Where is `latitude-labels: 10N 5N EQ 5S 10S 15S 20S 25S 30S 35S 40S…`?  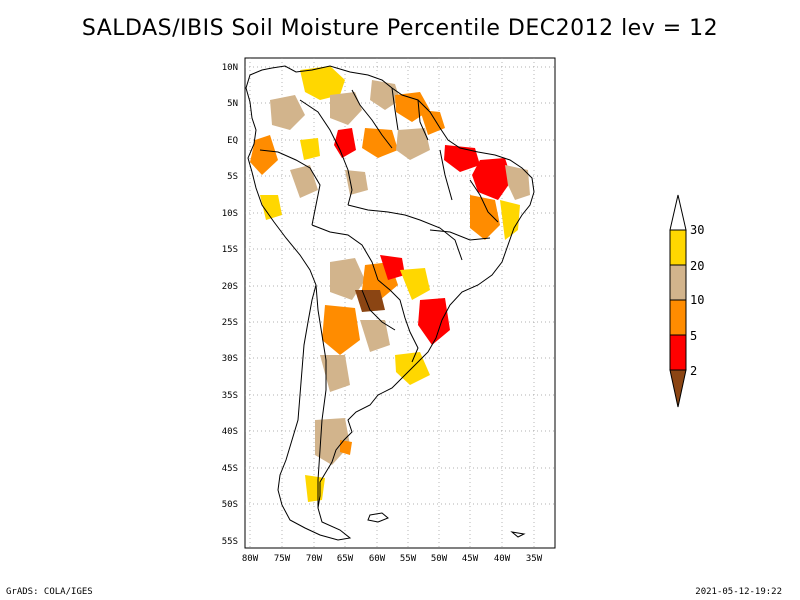 latitude-labels: 10N 5N EQ 5S 10S 15S 20S 25S 30S 35S 40S… is located at coordinates (230, 305).